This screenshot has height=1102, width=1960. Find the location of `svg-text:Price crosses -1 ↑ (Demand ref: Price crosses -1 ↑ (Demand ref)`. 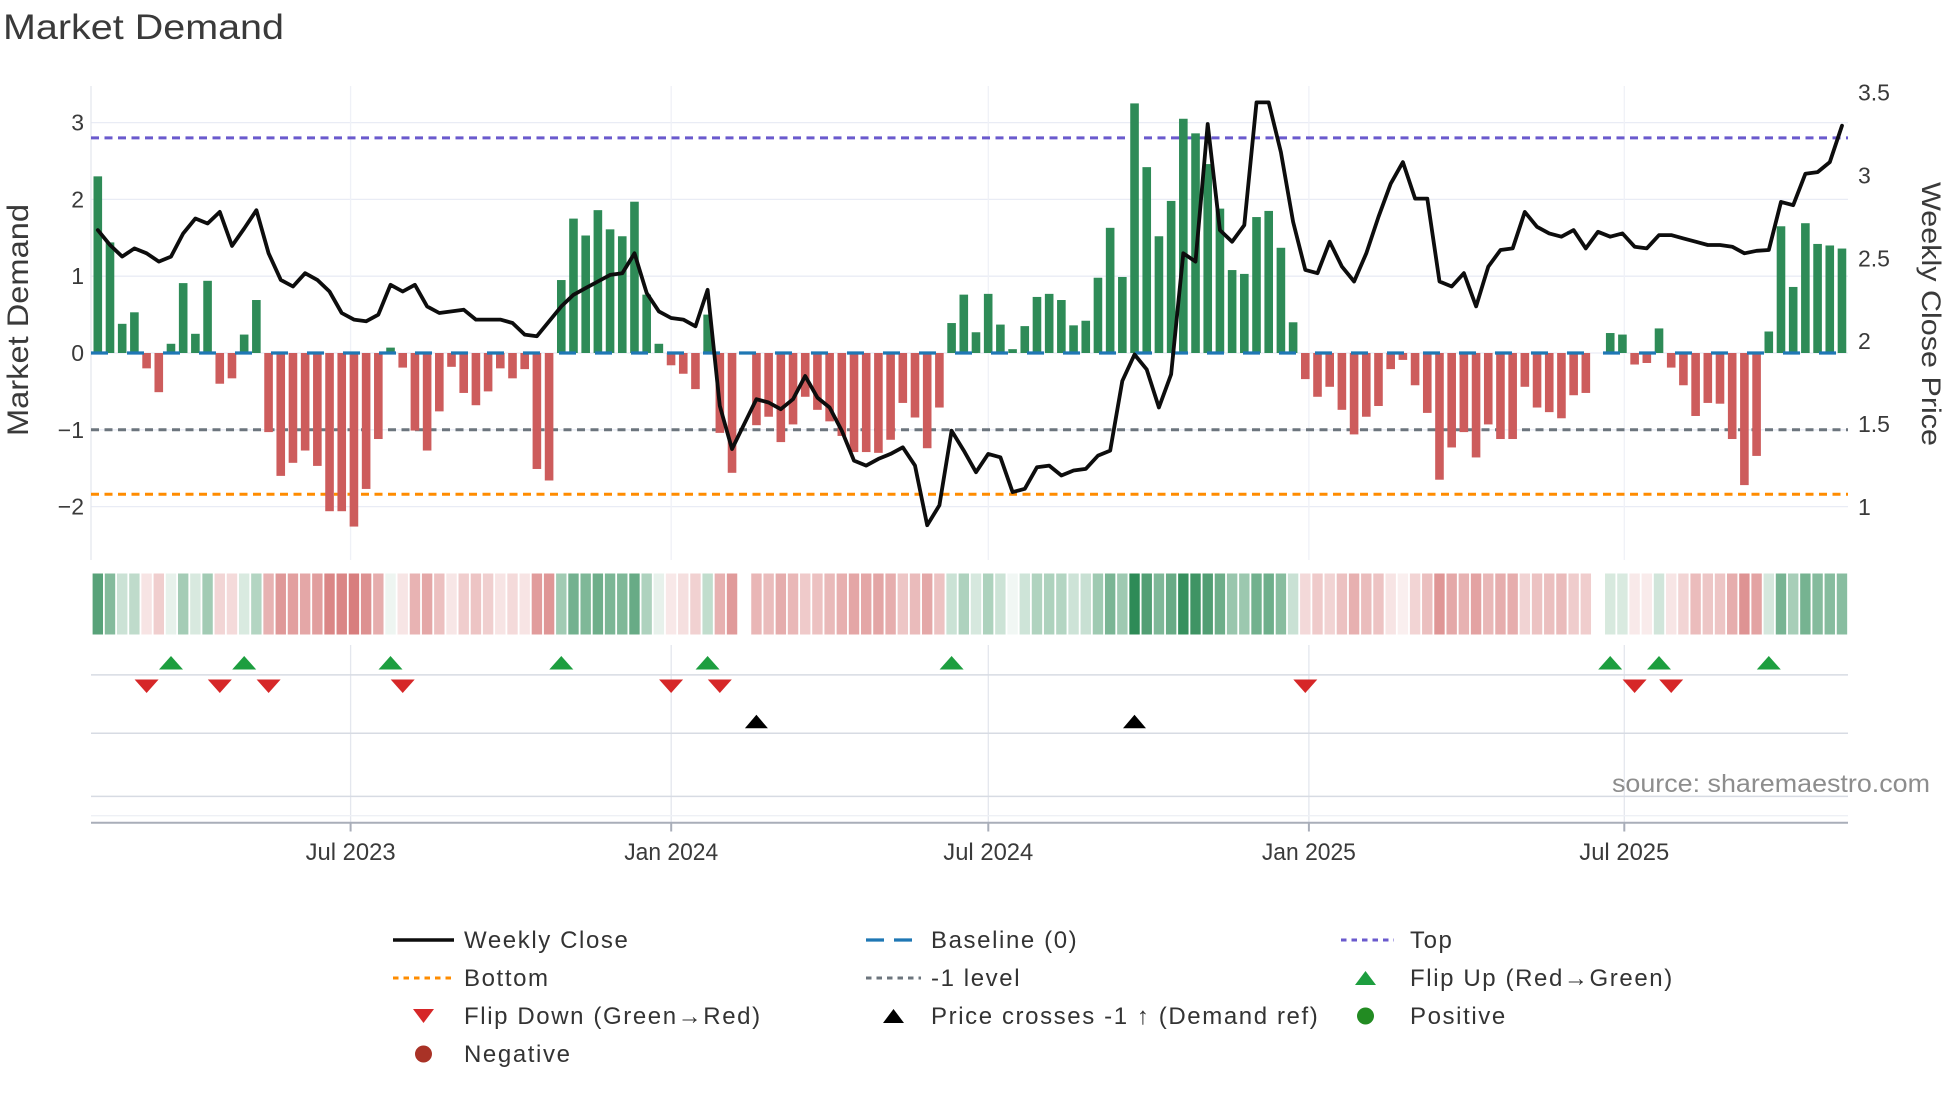

svg-text:Price crosses -1 ↑ (Demand ref: Price crosses -1 ↑ (Demand ref) is located at coordinates (1125, 1016).